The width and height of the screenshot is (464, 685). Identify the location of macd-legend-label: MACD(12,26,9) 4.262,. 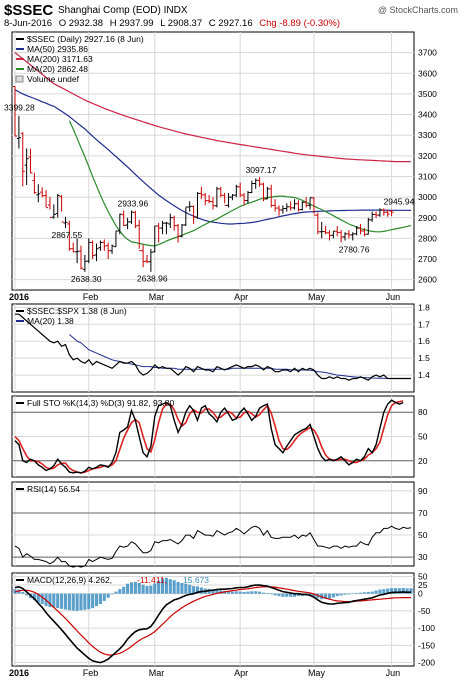
(69, 580).